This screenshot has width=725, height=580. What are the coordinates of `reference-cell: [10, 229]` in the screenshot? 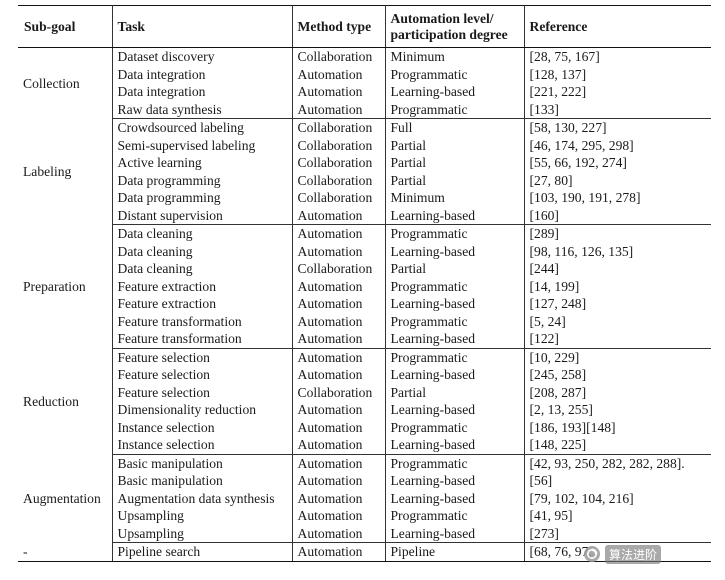 It's located at (554, 357).